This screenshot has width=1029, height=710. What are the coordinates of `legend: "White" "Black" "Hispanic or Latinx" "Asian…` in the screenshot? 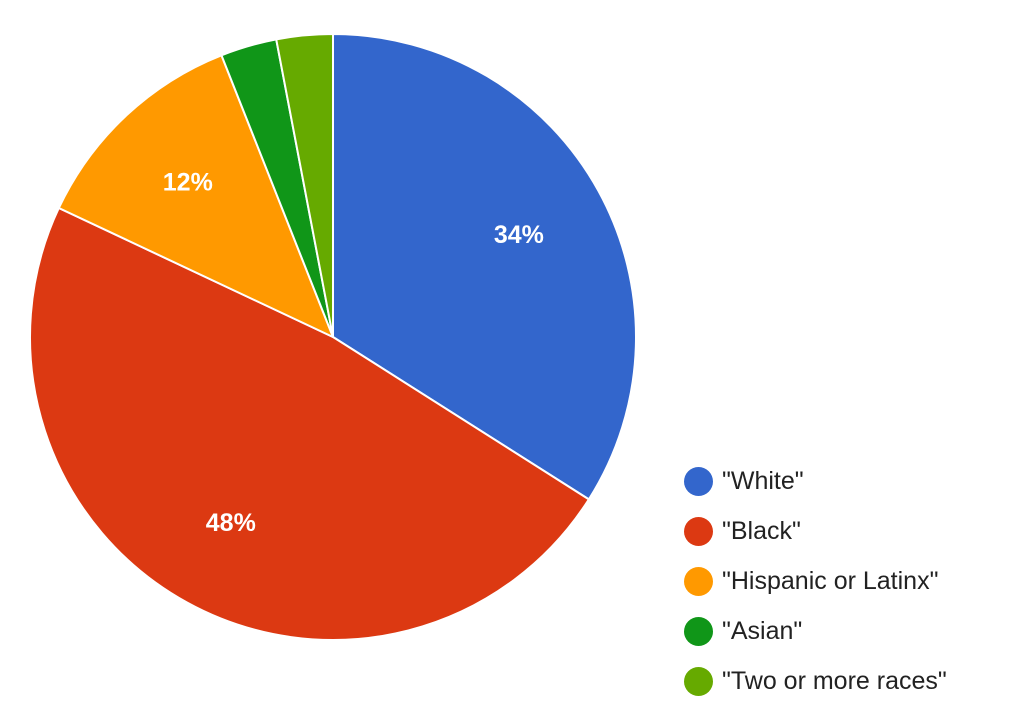 It's located at (815, 581).